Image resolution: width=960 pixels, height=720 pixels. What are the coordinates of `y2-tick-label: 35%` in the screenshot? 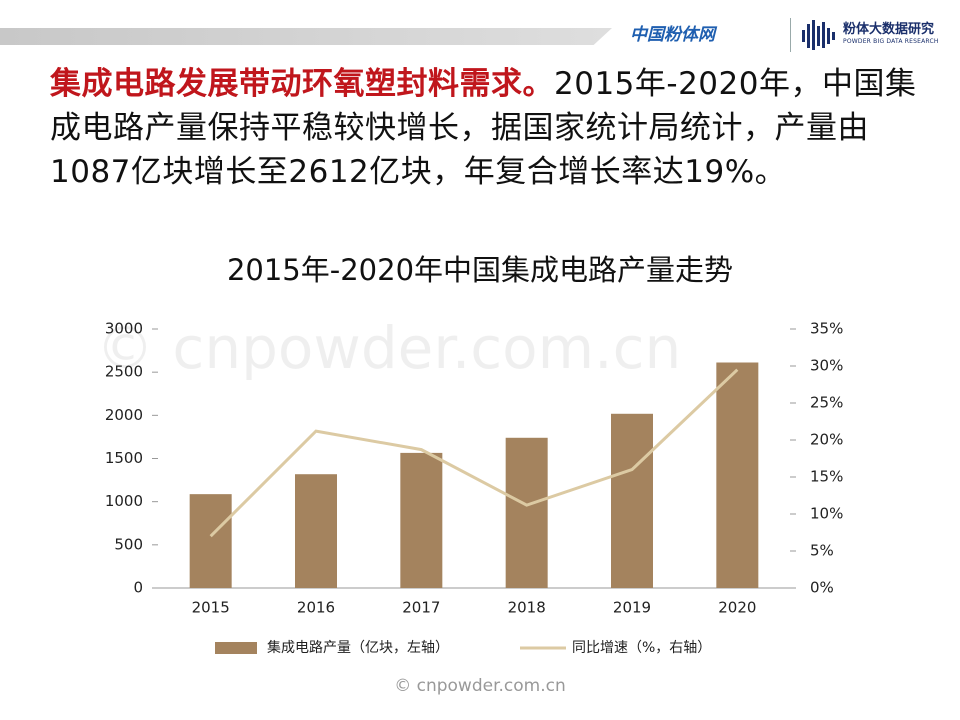 It's located at (826, 329).